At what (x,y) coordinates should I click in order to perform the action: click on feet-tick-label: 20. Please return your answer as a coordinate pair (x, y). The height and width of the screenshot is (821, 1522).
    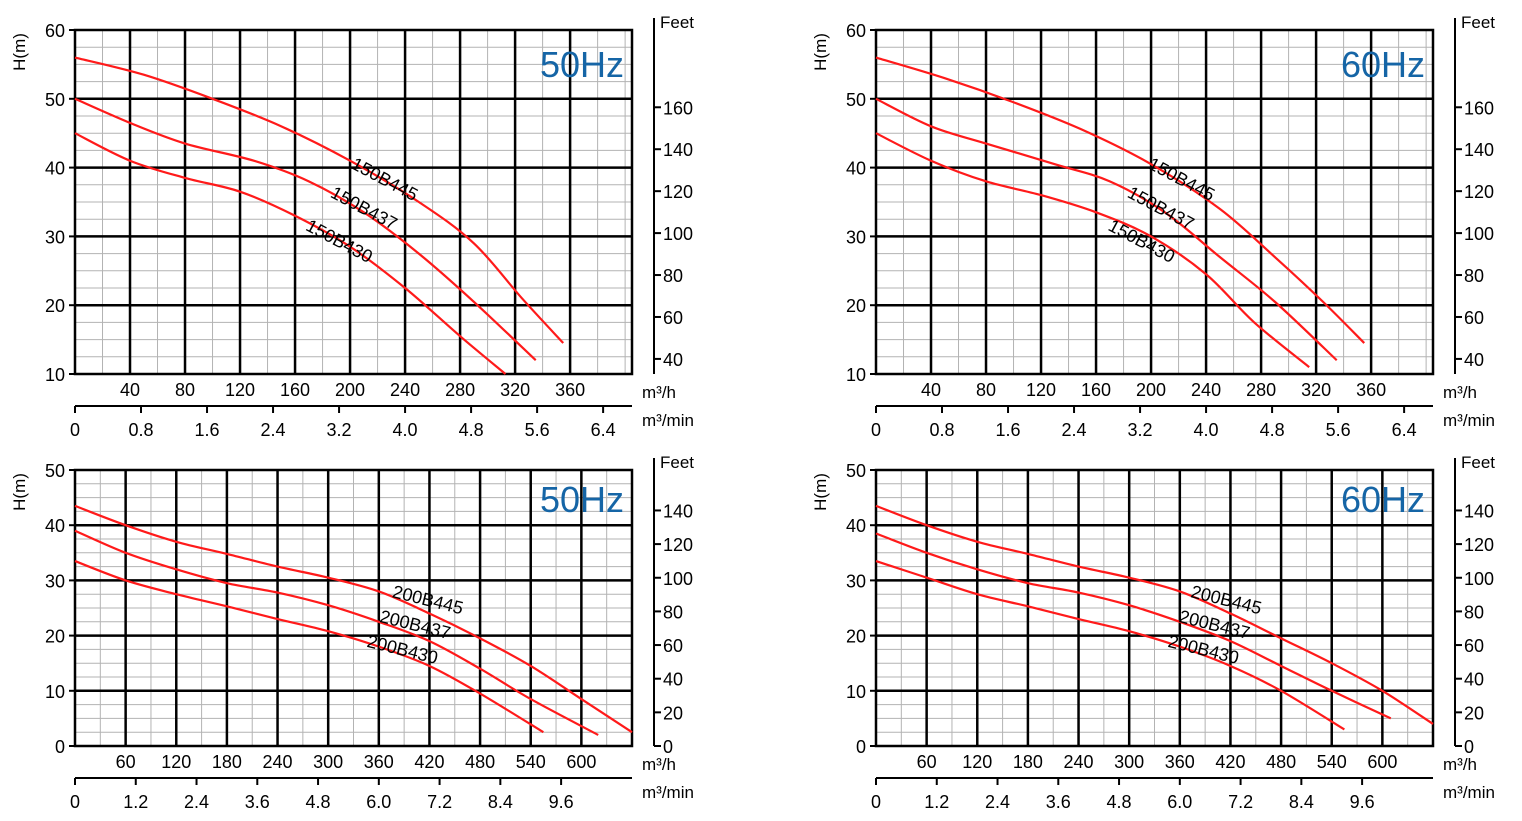
    Looking at the image, I should click on (1474, 713).